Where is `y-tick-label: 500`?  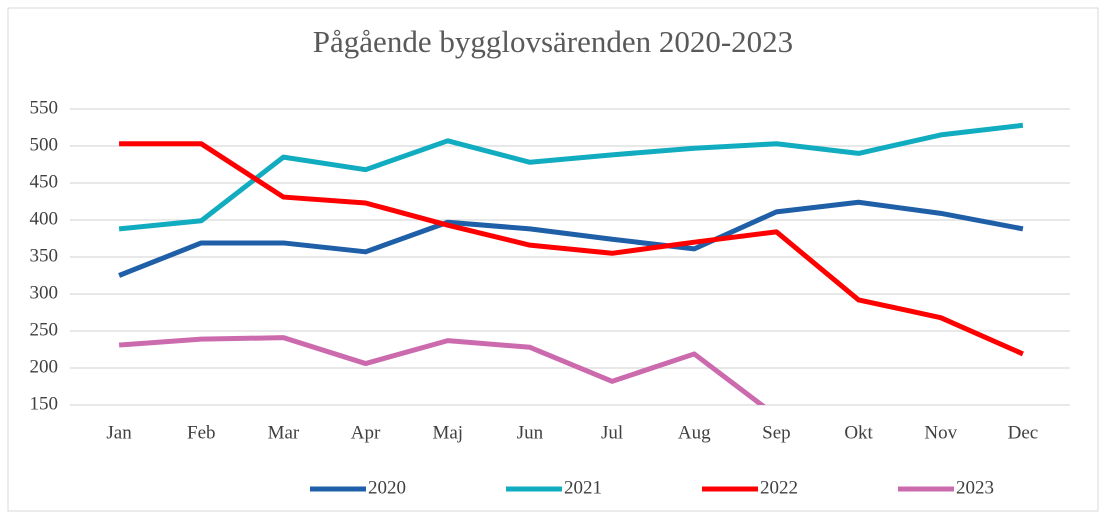 y-tick-label: 500 is located at coordinates (44, 144).